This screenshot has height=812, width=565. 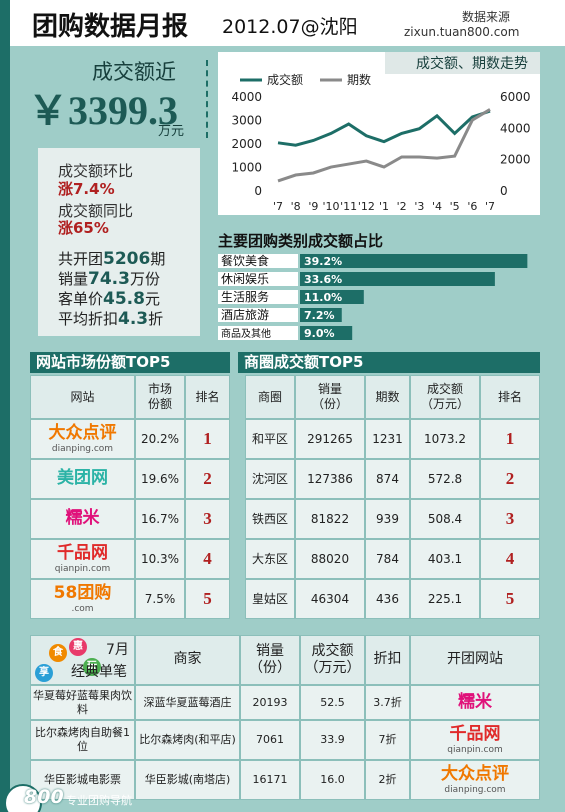 What do you see at coordinates (387, 660) in the screenshot?
I see `table-cell: 折扣` at bounding box center [387, 660].